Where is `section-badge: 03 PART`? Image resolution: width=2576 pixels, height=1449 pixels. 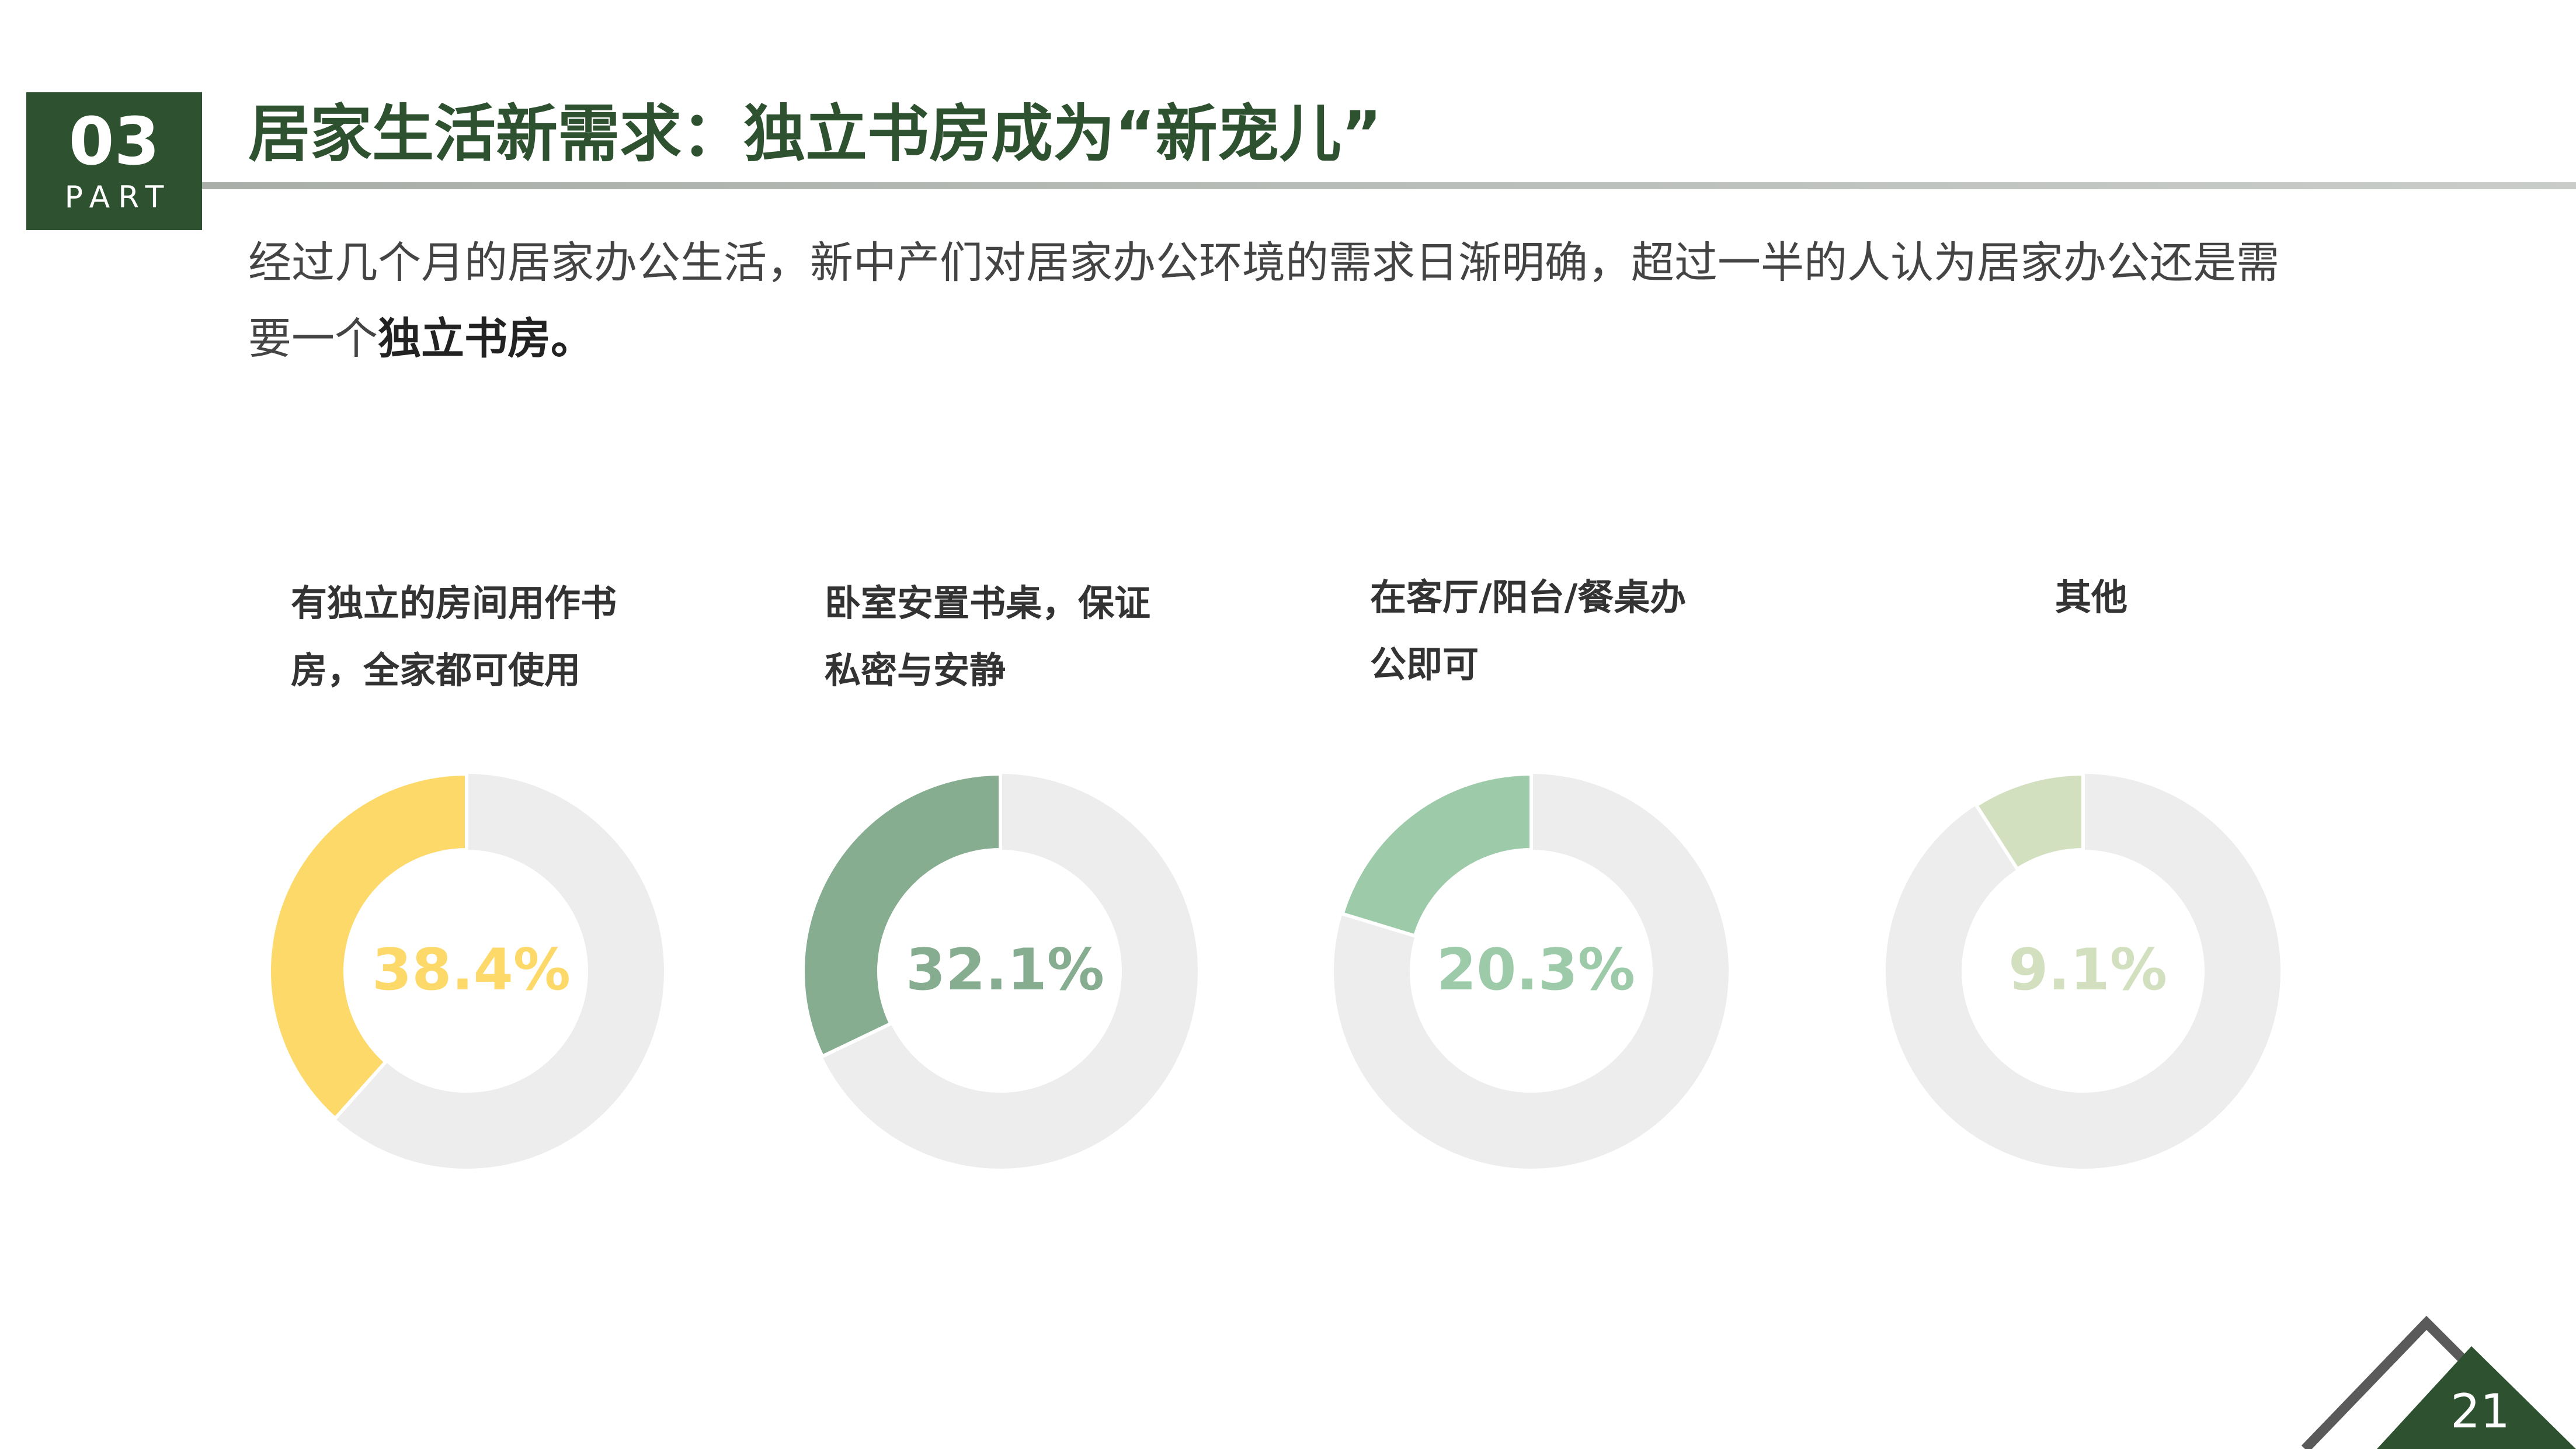 section-badge: 03 PART is located at coordinates (114, 161).